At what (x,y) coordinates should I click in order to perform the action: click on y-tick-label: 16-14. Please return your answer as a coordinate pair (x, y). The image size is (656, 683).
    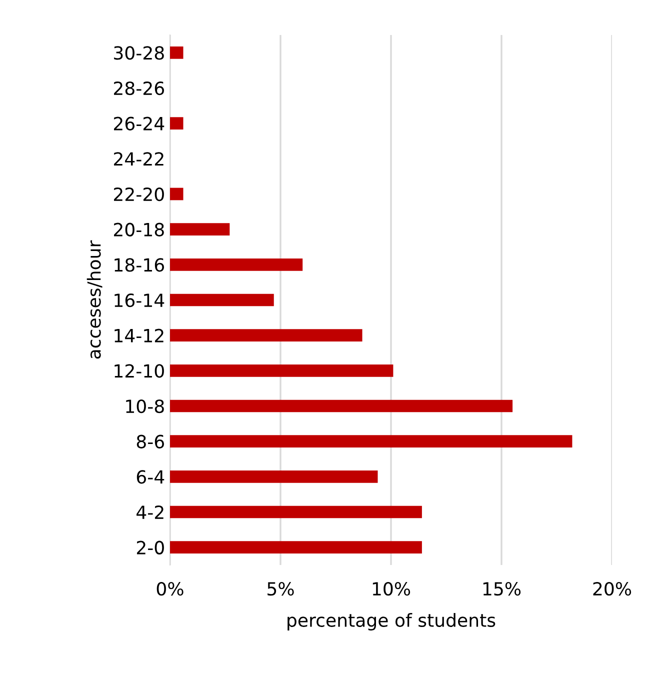
    Looking at the image, I should click on (139, 300).